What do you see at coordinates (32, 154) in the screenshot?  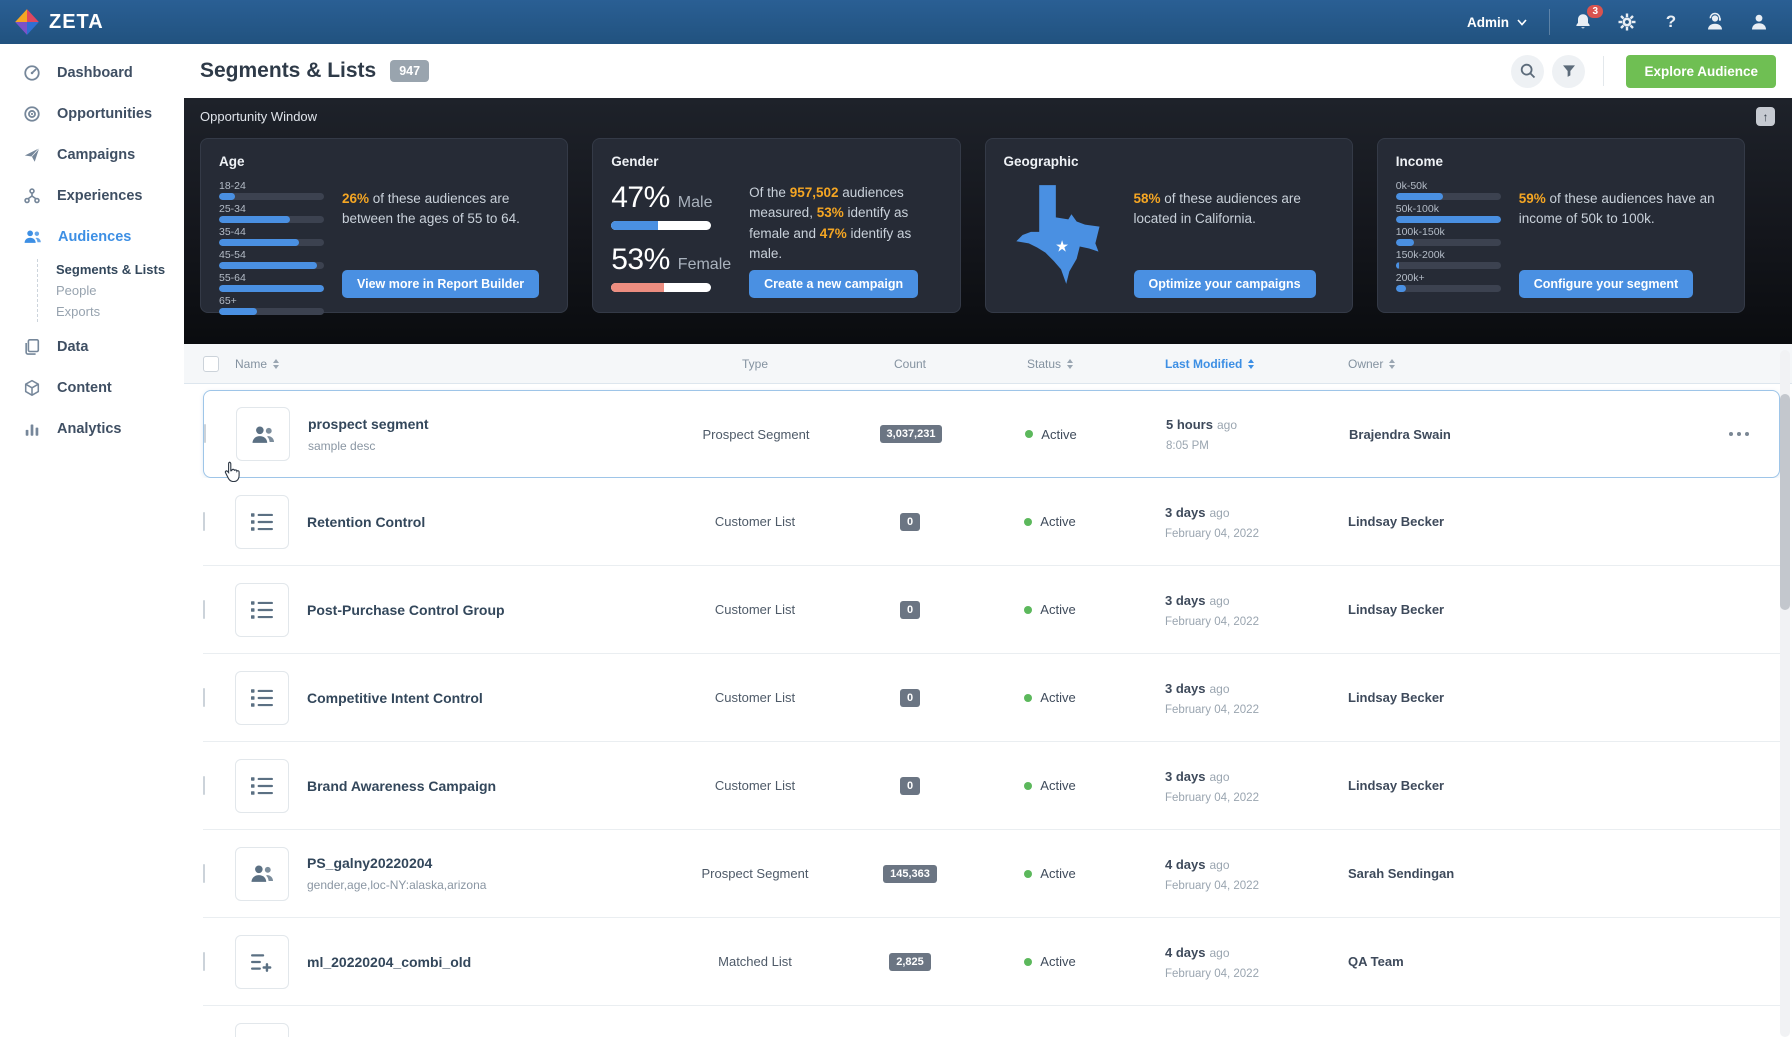 I see `campaigns-icon` at bounding box center [32, 154].